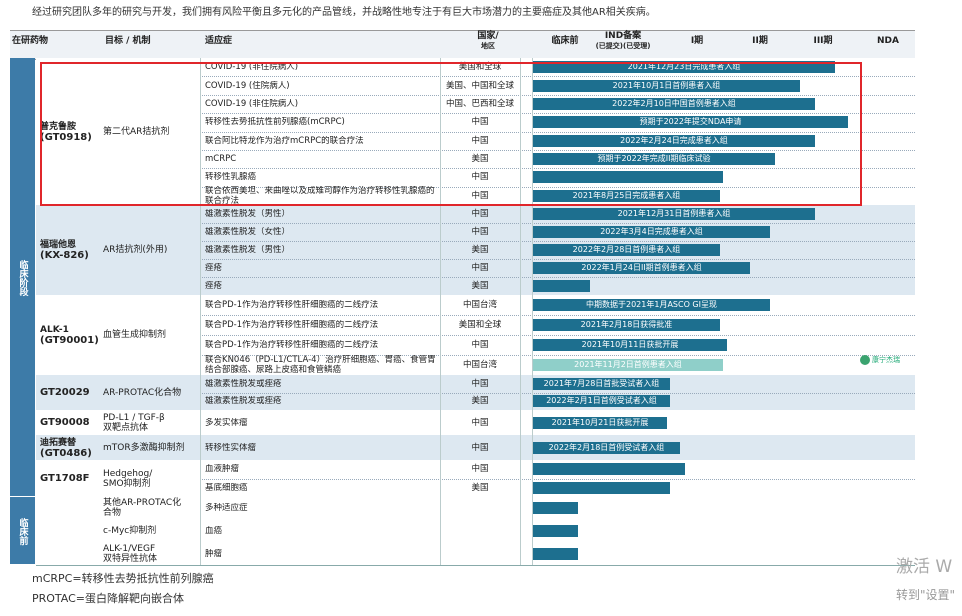 The width and height of the screenshot is (962, 616). Describe the element at coordinates (674, 103) in the screenshot. I see `pipeline-bar: 2022年2月10日中国首例患者入组` at that location.